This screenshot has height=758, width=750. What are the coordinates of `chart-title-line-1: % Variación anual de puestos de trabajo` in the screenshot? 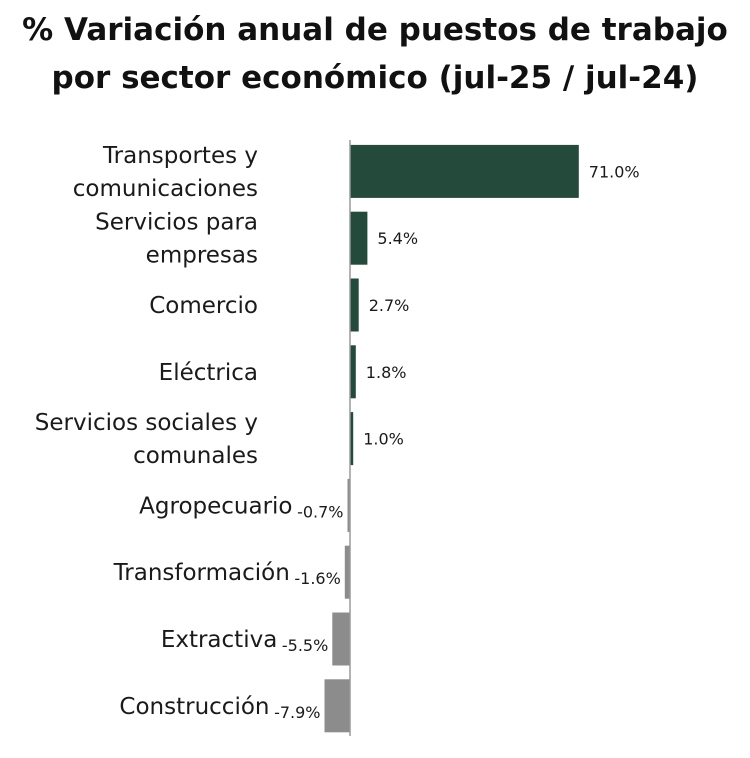 It's located at (375, 30).